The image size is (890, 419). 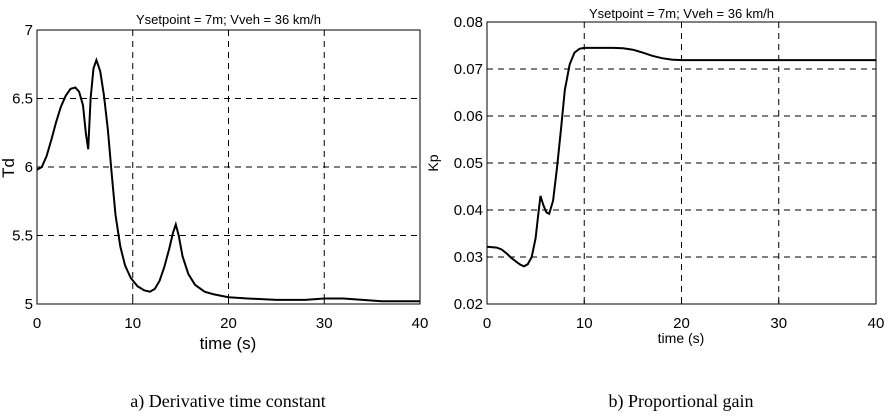 What do you see at coordinates (468, 69) in the screenshot?
I see `y-tick-label: 0.07` at bounding box center [468, 69].